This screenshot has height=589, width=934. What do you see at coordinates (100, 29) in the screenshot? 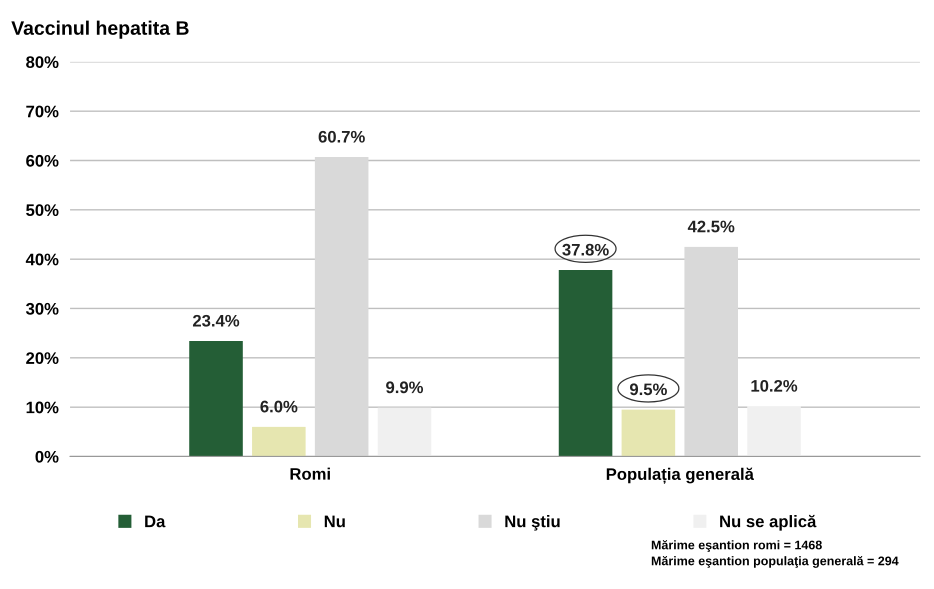
I see `chart-title: Vaccinul hepatita B` at bounding box center [100, 29].